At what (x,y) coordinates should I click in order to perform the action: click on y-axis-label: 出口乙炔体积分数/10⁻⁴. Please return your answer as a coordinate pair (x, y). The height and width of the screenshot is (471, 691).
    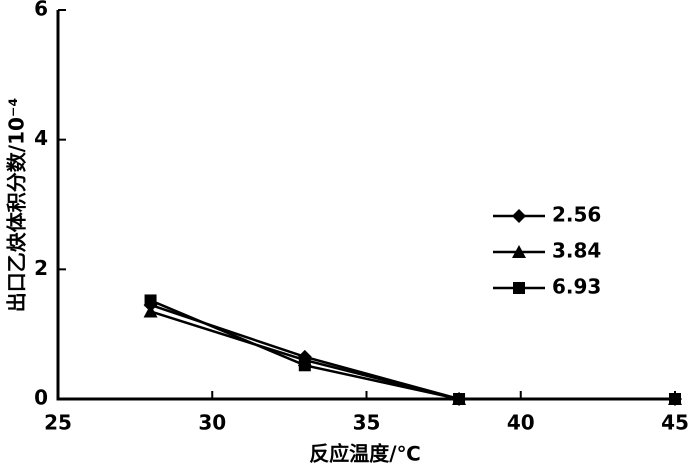
    Looking at the image, I should click on (17, 205).